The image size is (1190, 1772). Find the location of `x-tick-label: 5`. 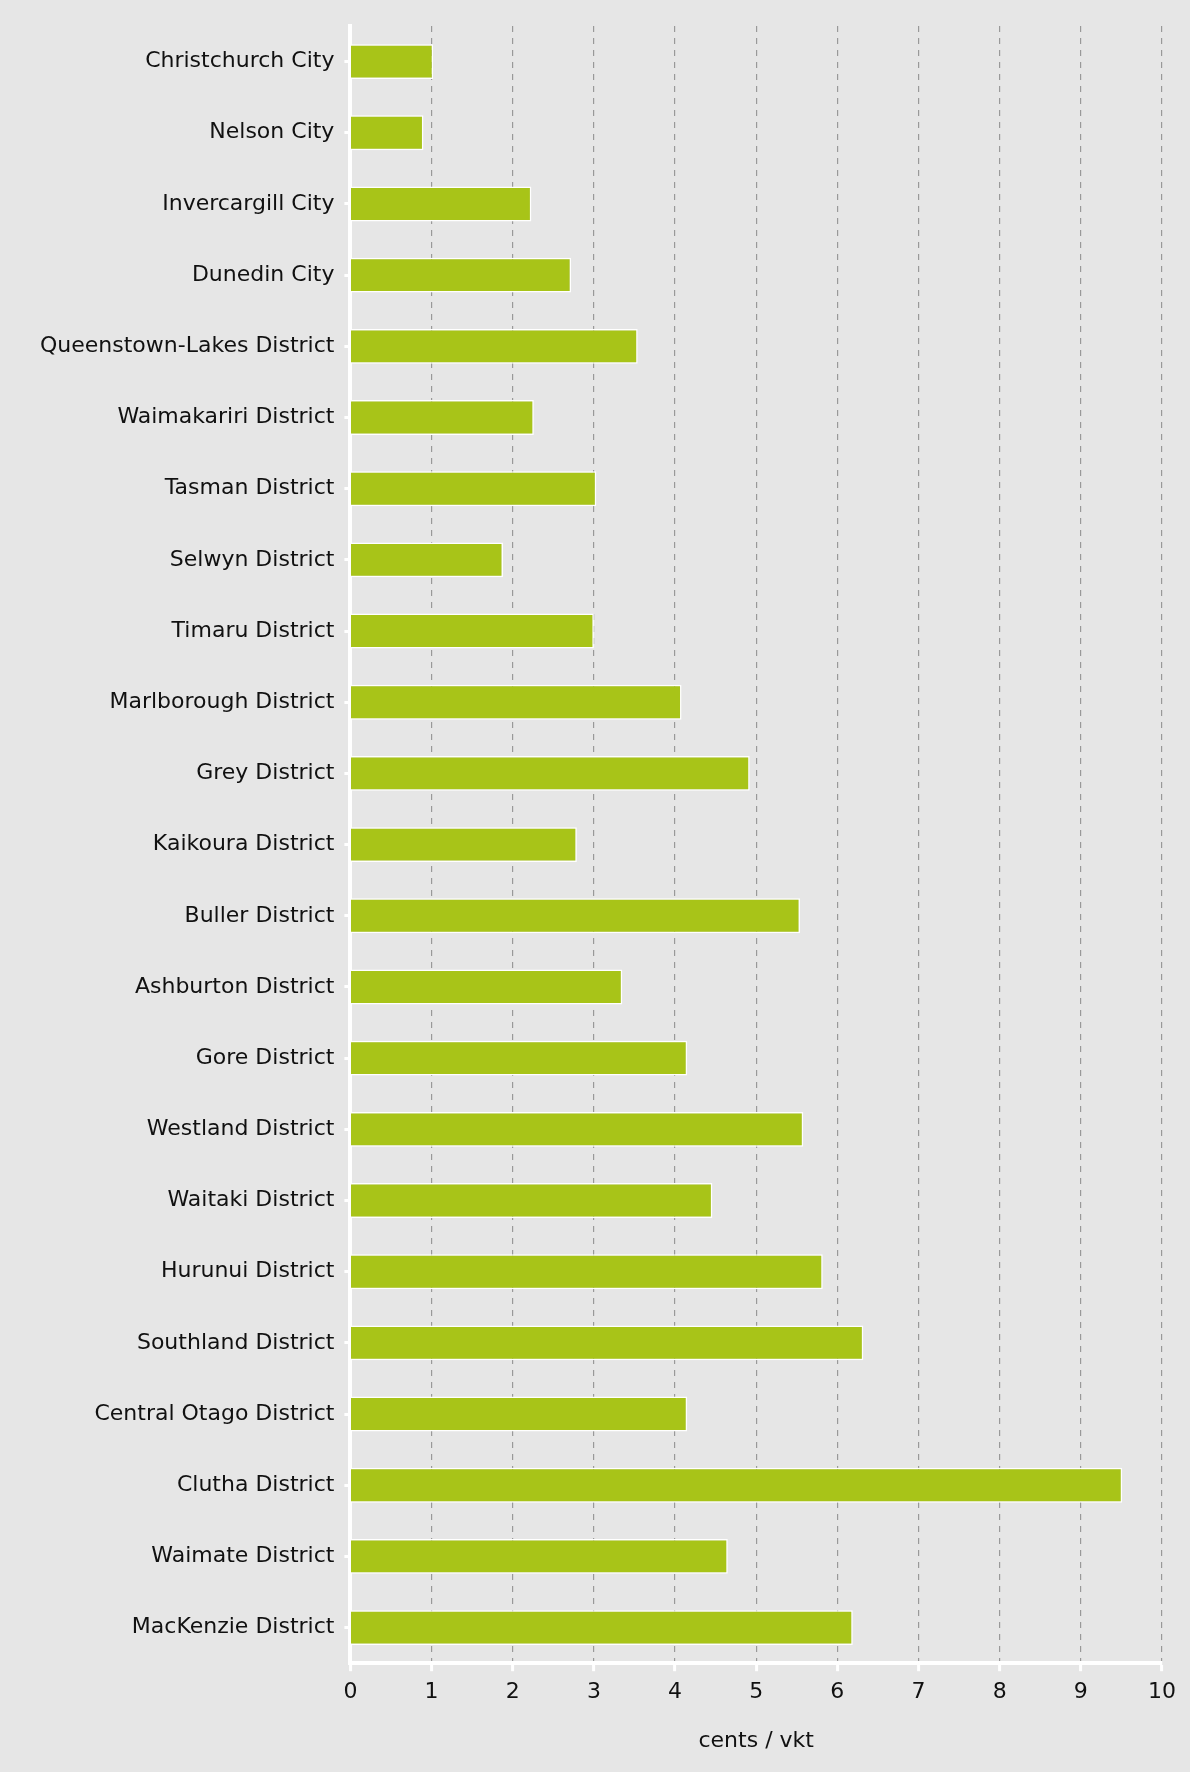

x-tick-label: 5 is located at coordinates (756, 1691).